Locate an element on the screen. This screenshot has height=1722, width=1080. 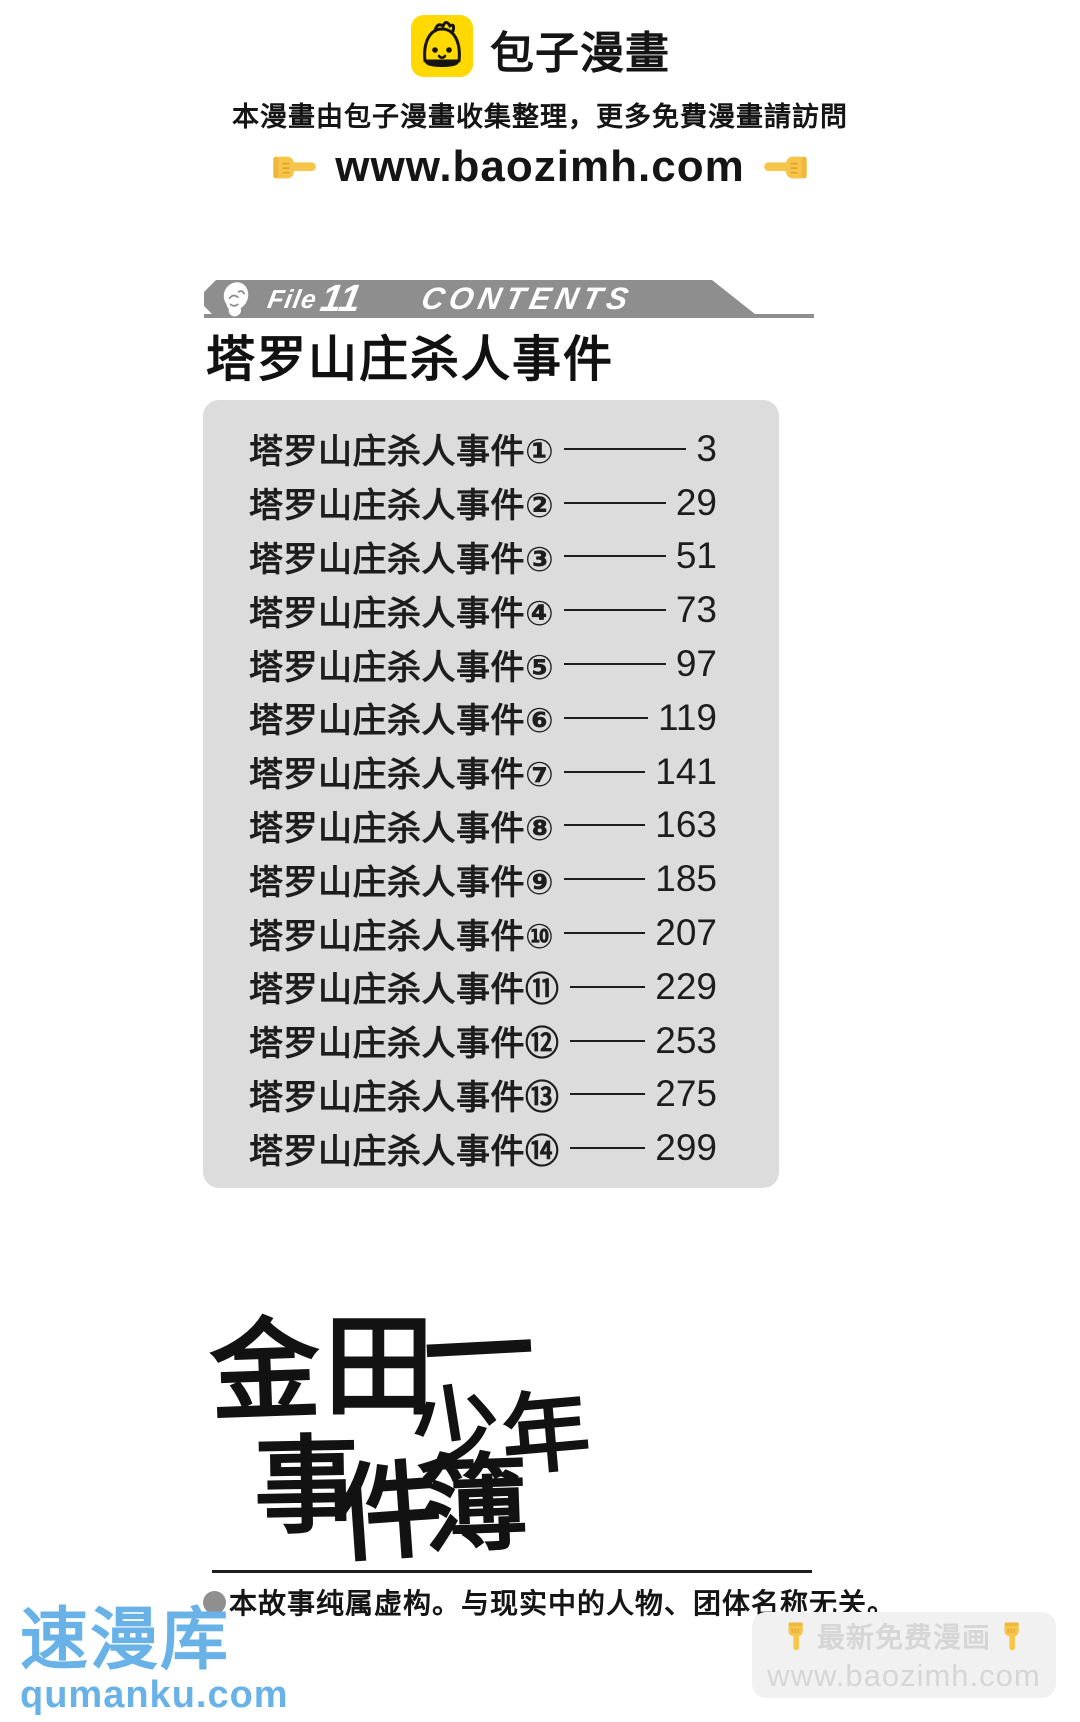
toc-item-page: 73 is located at coordinates (696, 610).